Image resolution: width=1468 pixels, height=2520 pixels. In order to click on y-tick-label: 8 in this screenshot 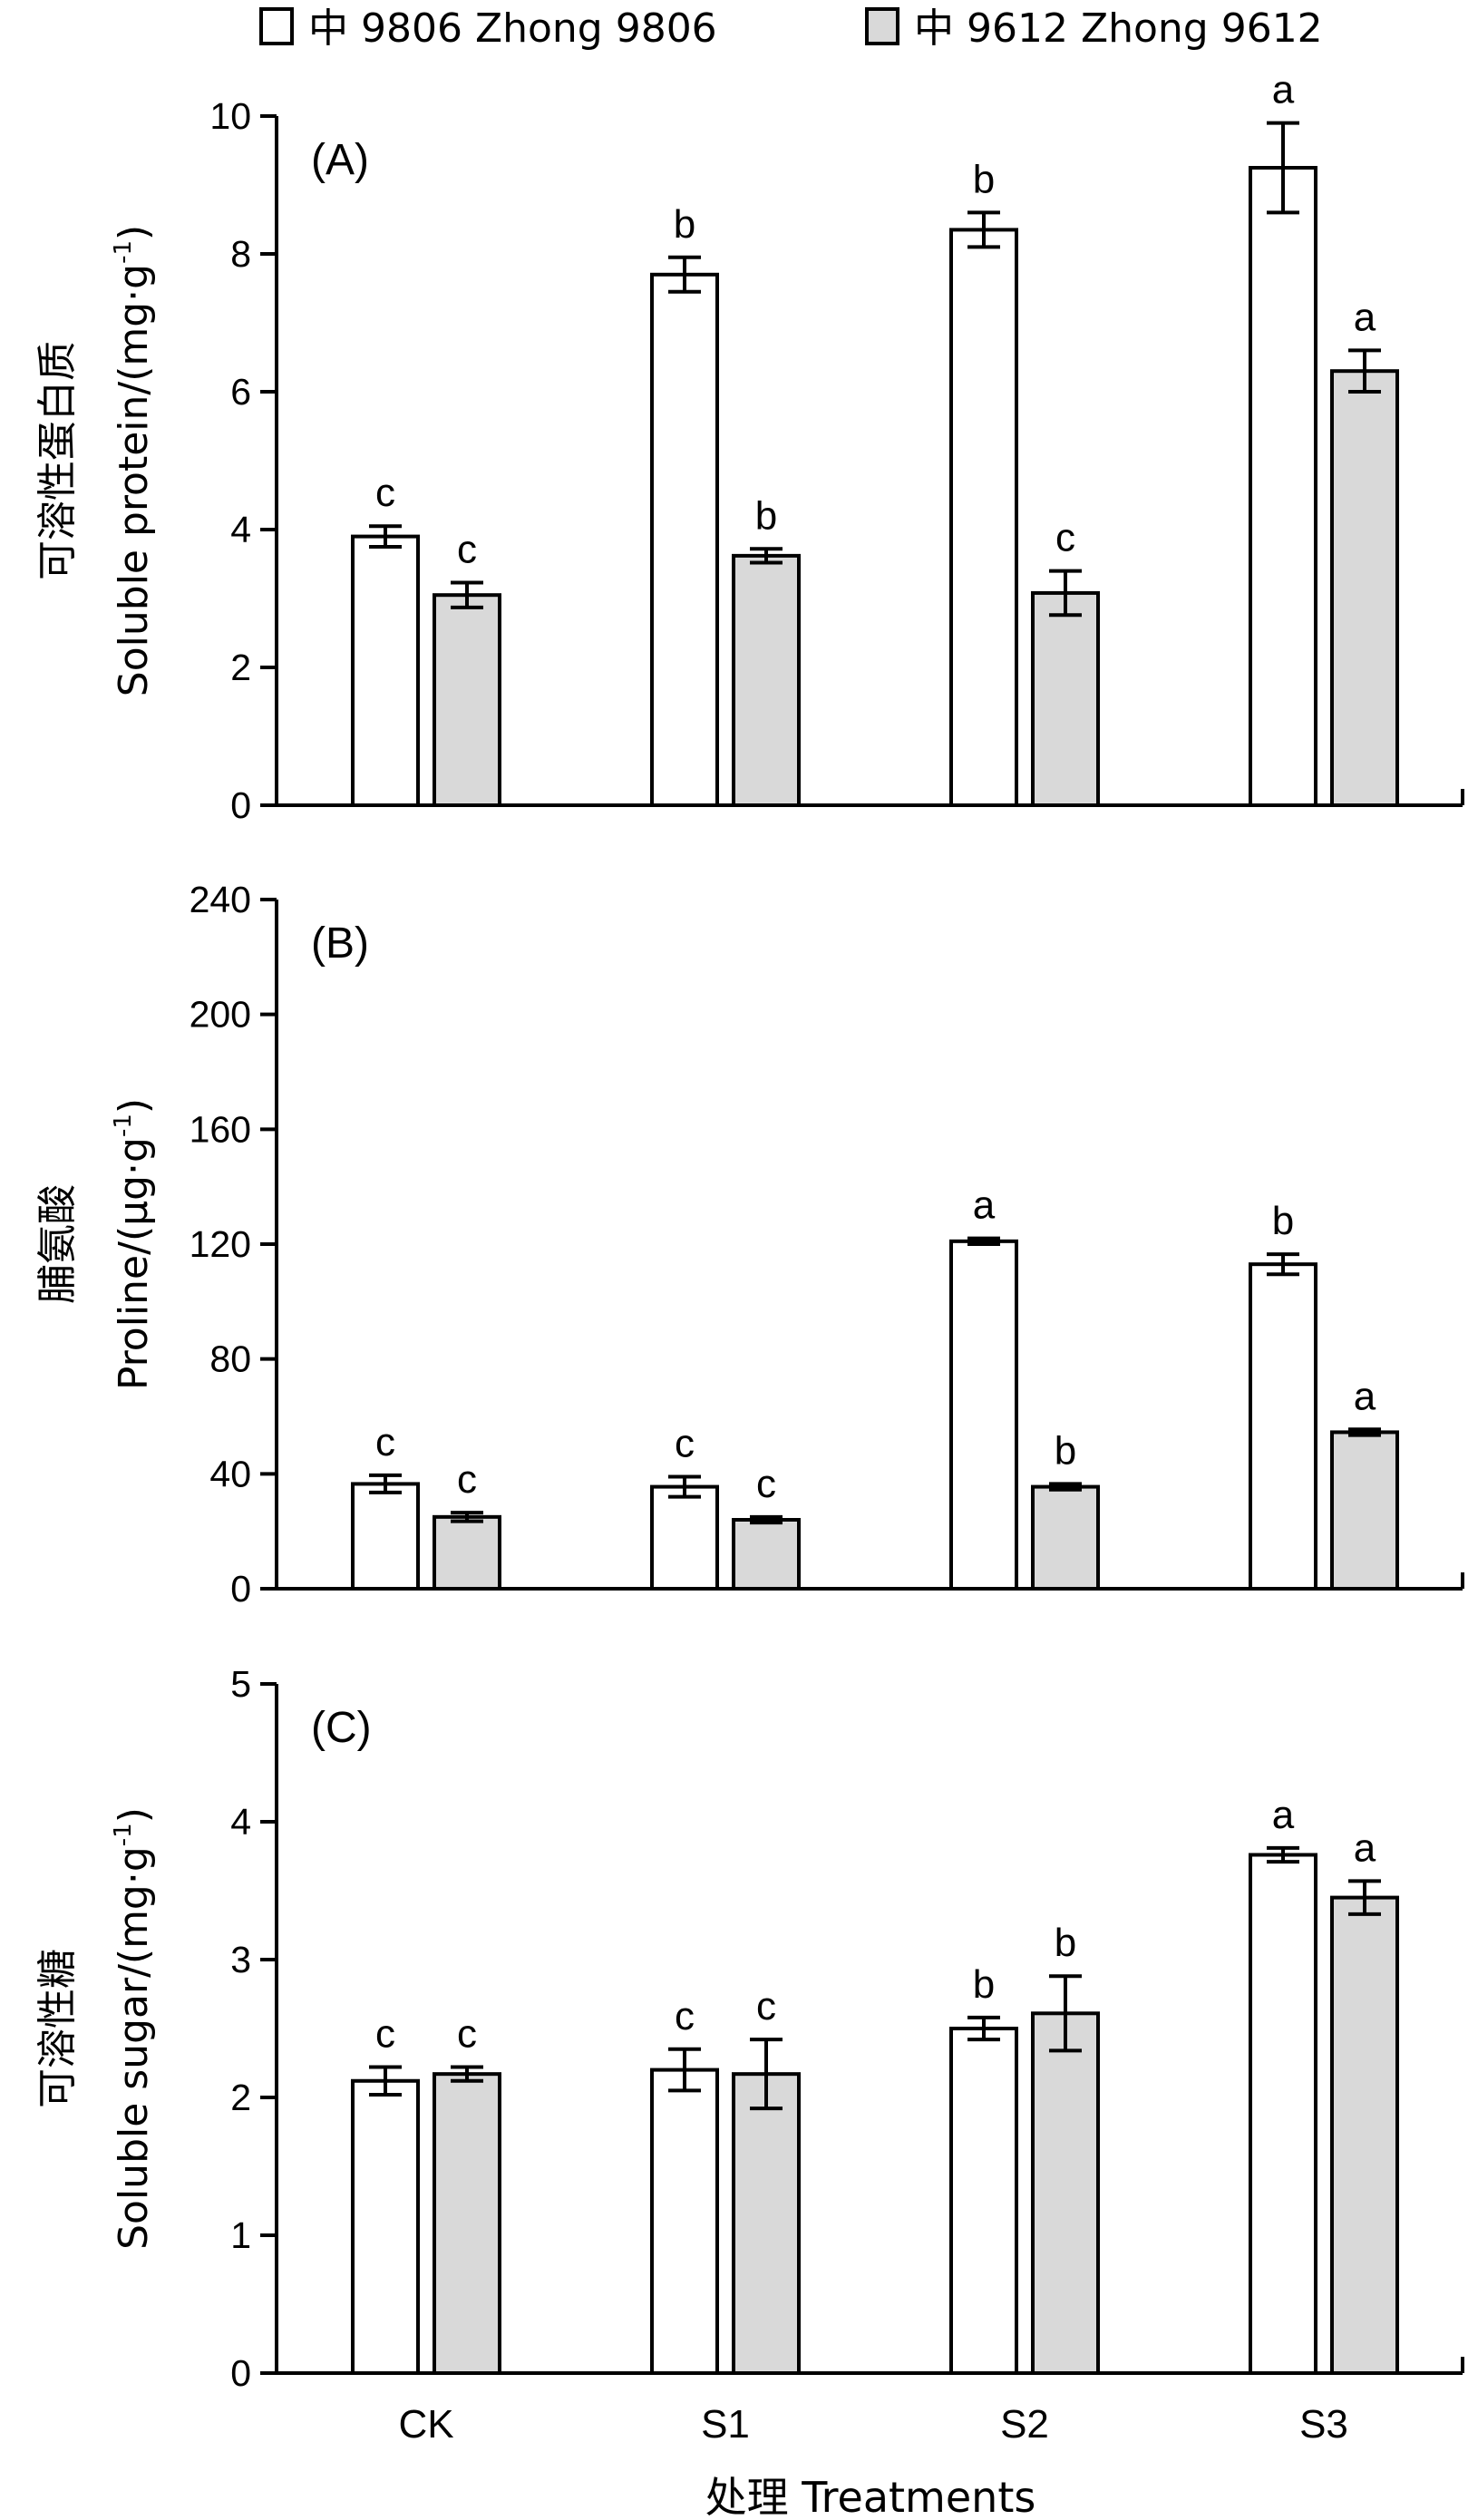, I will do `click(241, 254)`.